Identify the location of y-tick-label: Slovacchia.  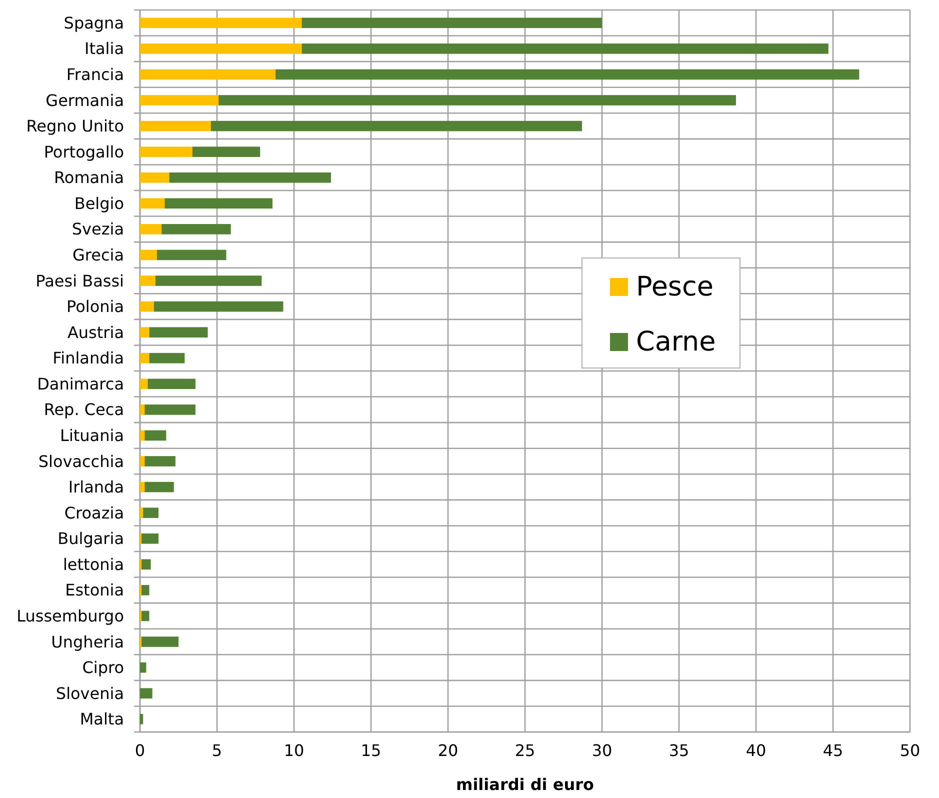
(81, 461).